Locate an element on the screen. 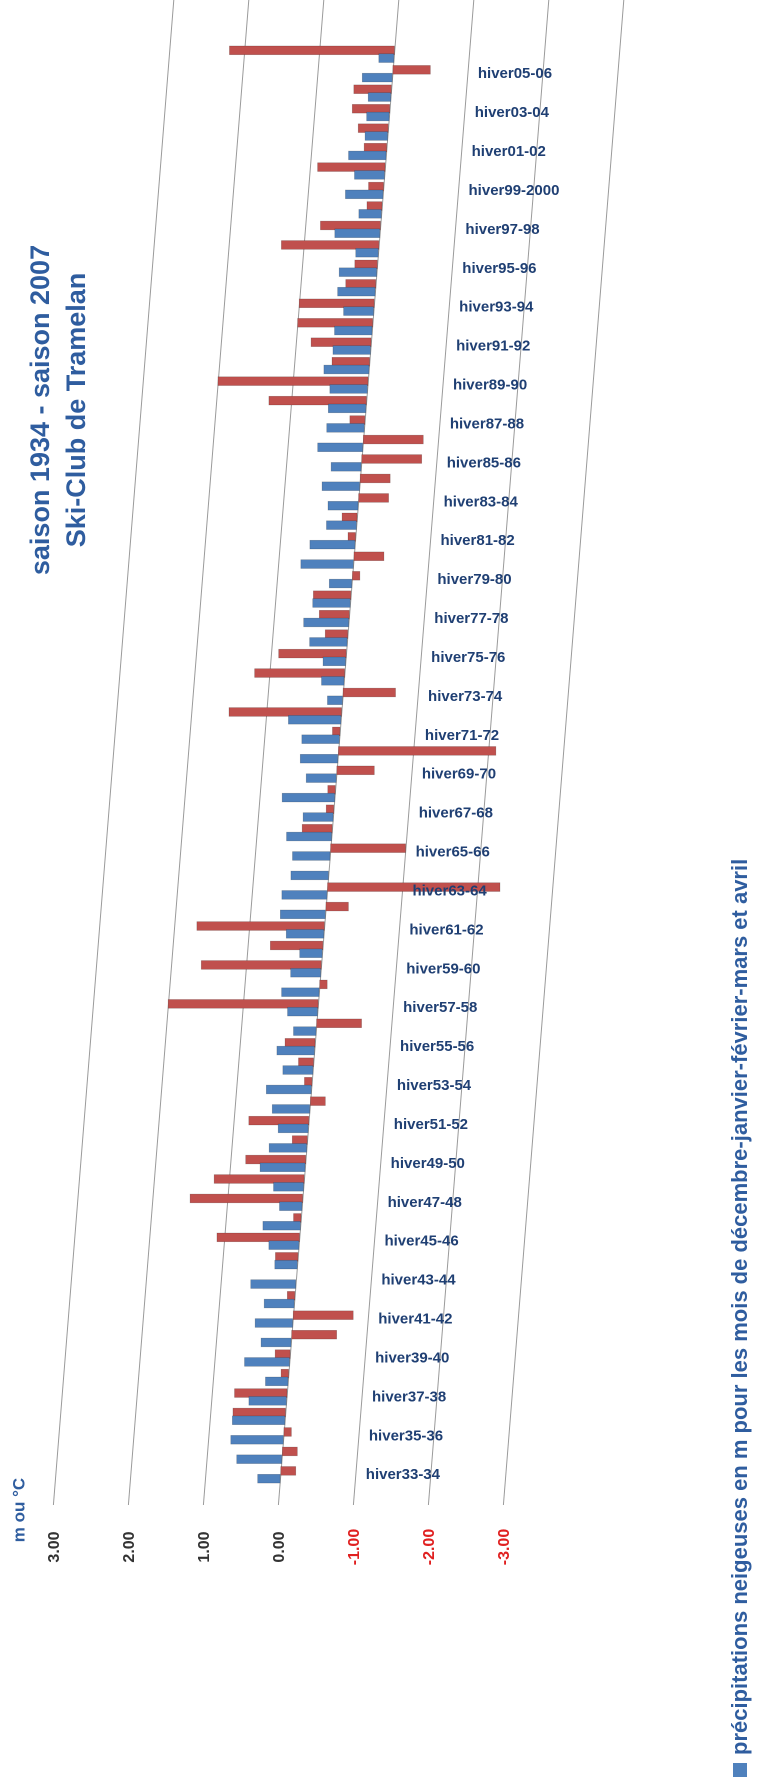 The image size is (775, 1785). y-tick-label: -3.00 is located at coordinates (504, 1547).